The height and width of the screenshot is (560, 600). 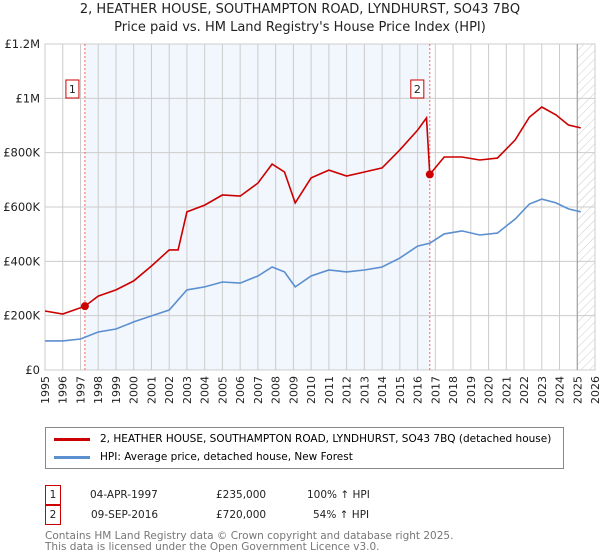 I want to click on x-tick-label: 2023, so click(x=542, y=390).